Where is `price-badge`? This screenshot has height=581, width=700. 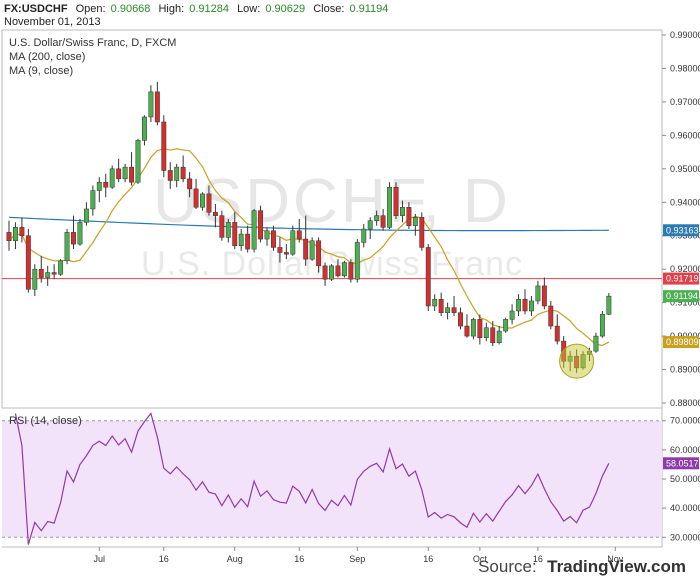
price-badge is located at coordinates (681, 342).